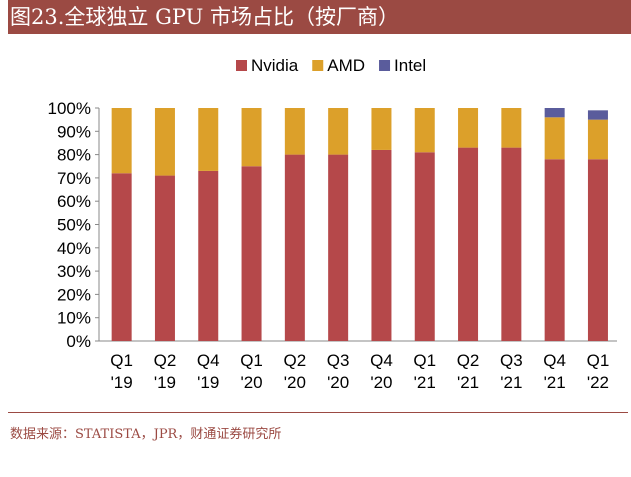  Describe the element at coordinates (275, 65) in the screenshot. I see `legend-label-nvidia: Nvidia` at that location.